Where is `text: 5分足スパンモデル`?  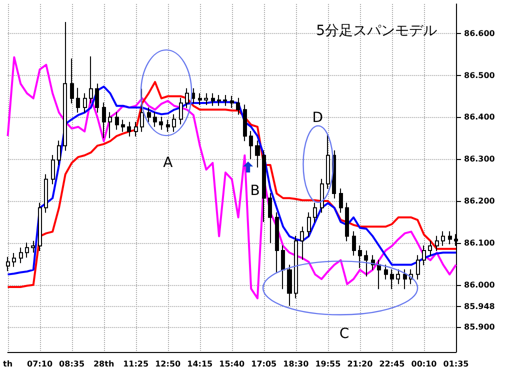 text: 5分足スパンモデル is located at coordinates (377, 31).